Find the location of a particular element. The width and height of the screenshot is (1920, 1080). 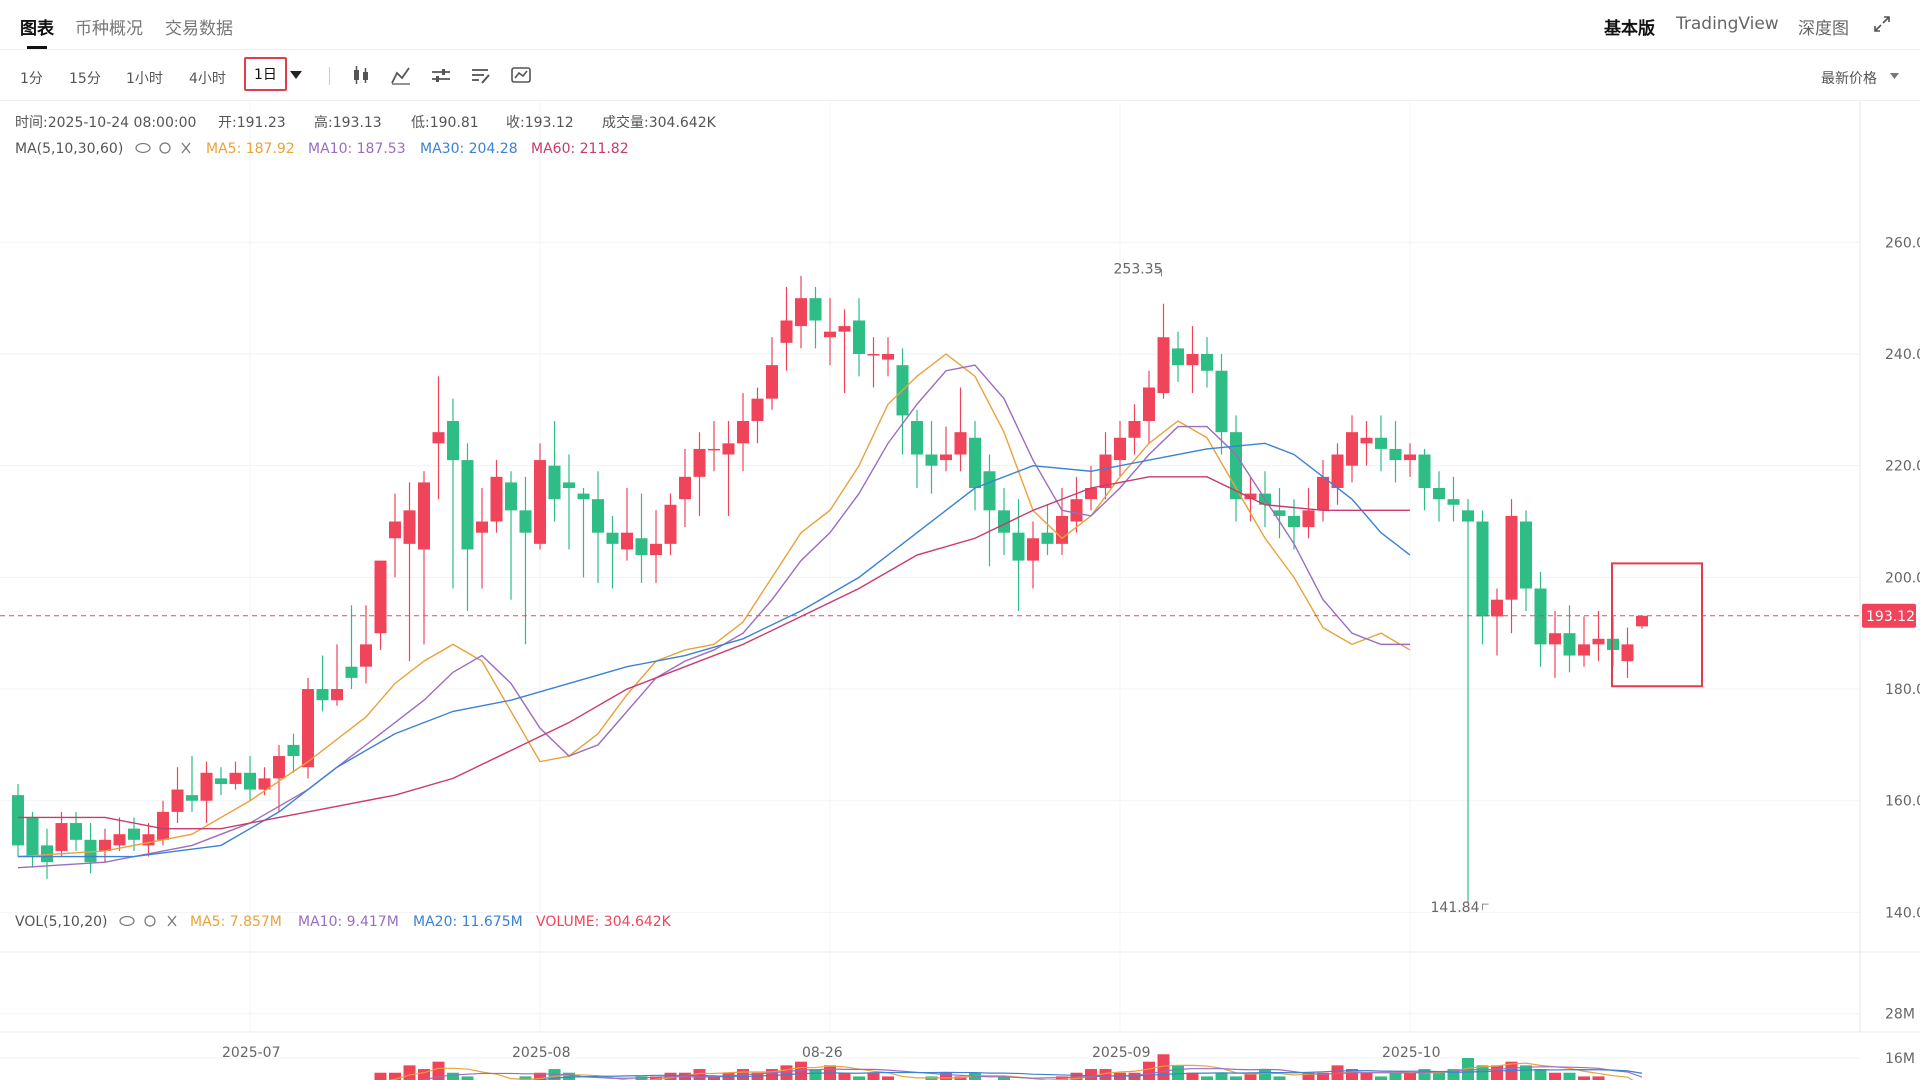

ma-settings-icon is located at coordinates (165, 148).